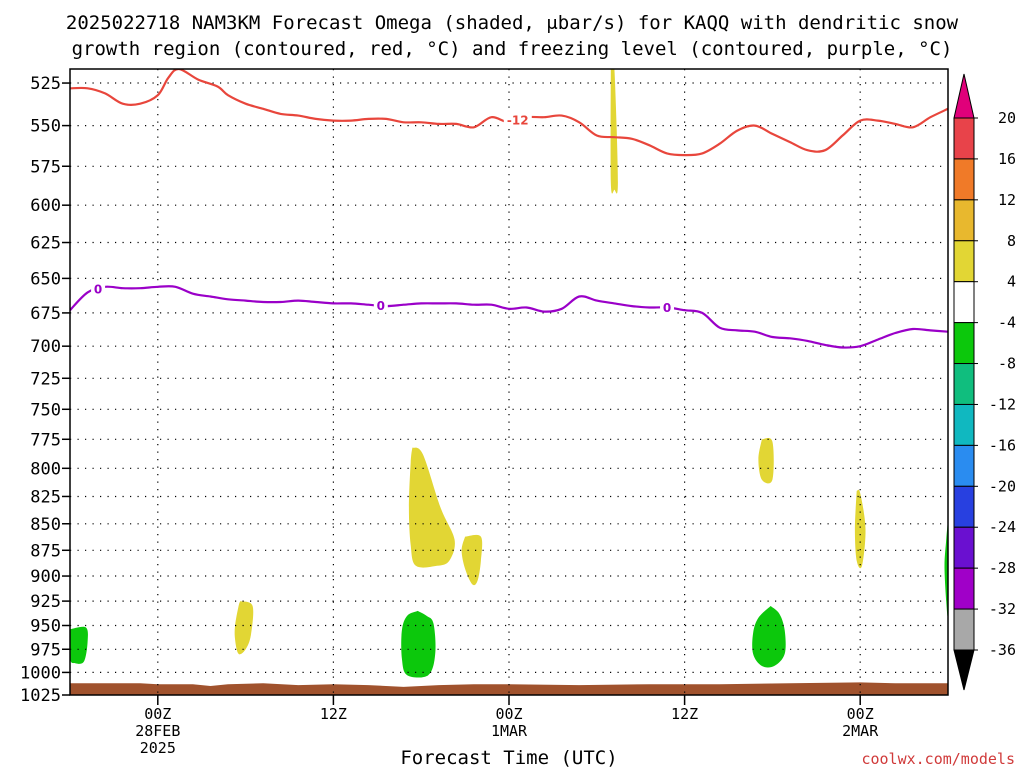 The image size is (1024, 768). Describe the element at coordinates (964, 670) in the screenshot. I see `colorbar-bottom-arrow` at that location.